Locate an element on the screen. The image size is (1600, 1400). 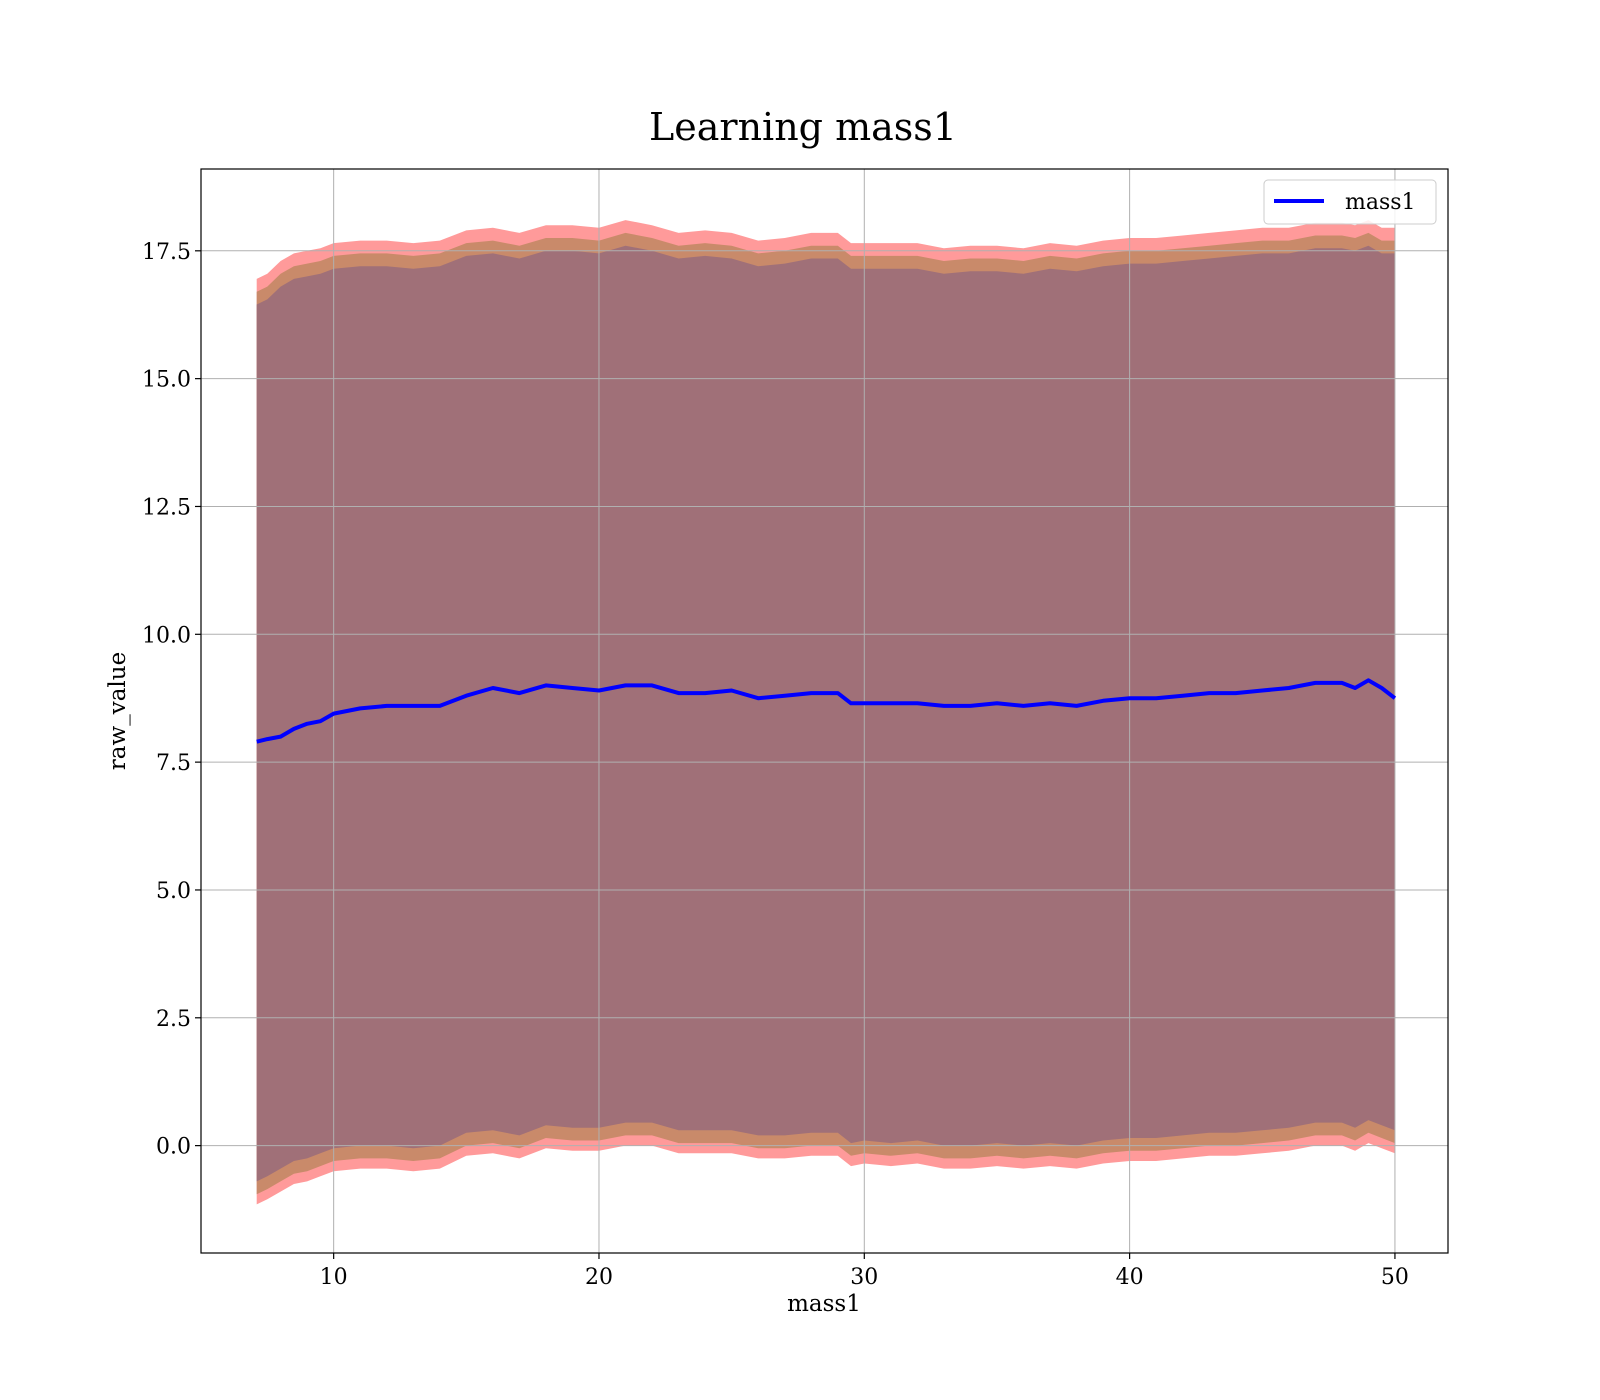
x-tick-label: 20 is located at coordinates (599, 1277).